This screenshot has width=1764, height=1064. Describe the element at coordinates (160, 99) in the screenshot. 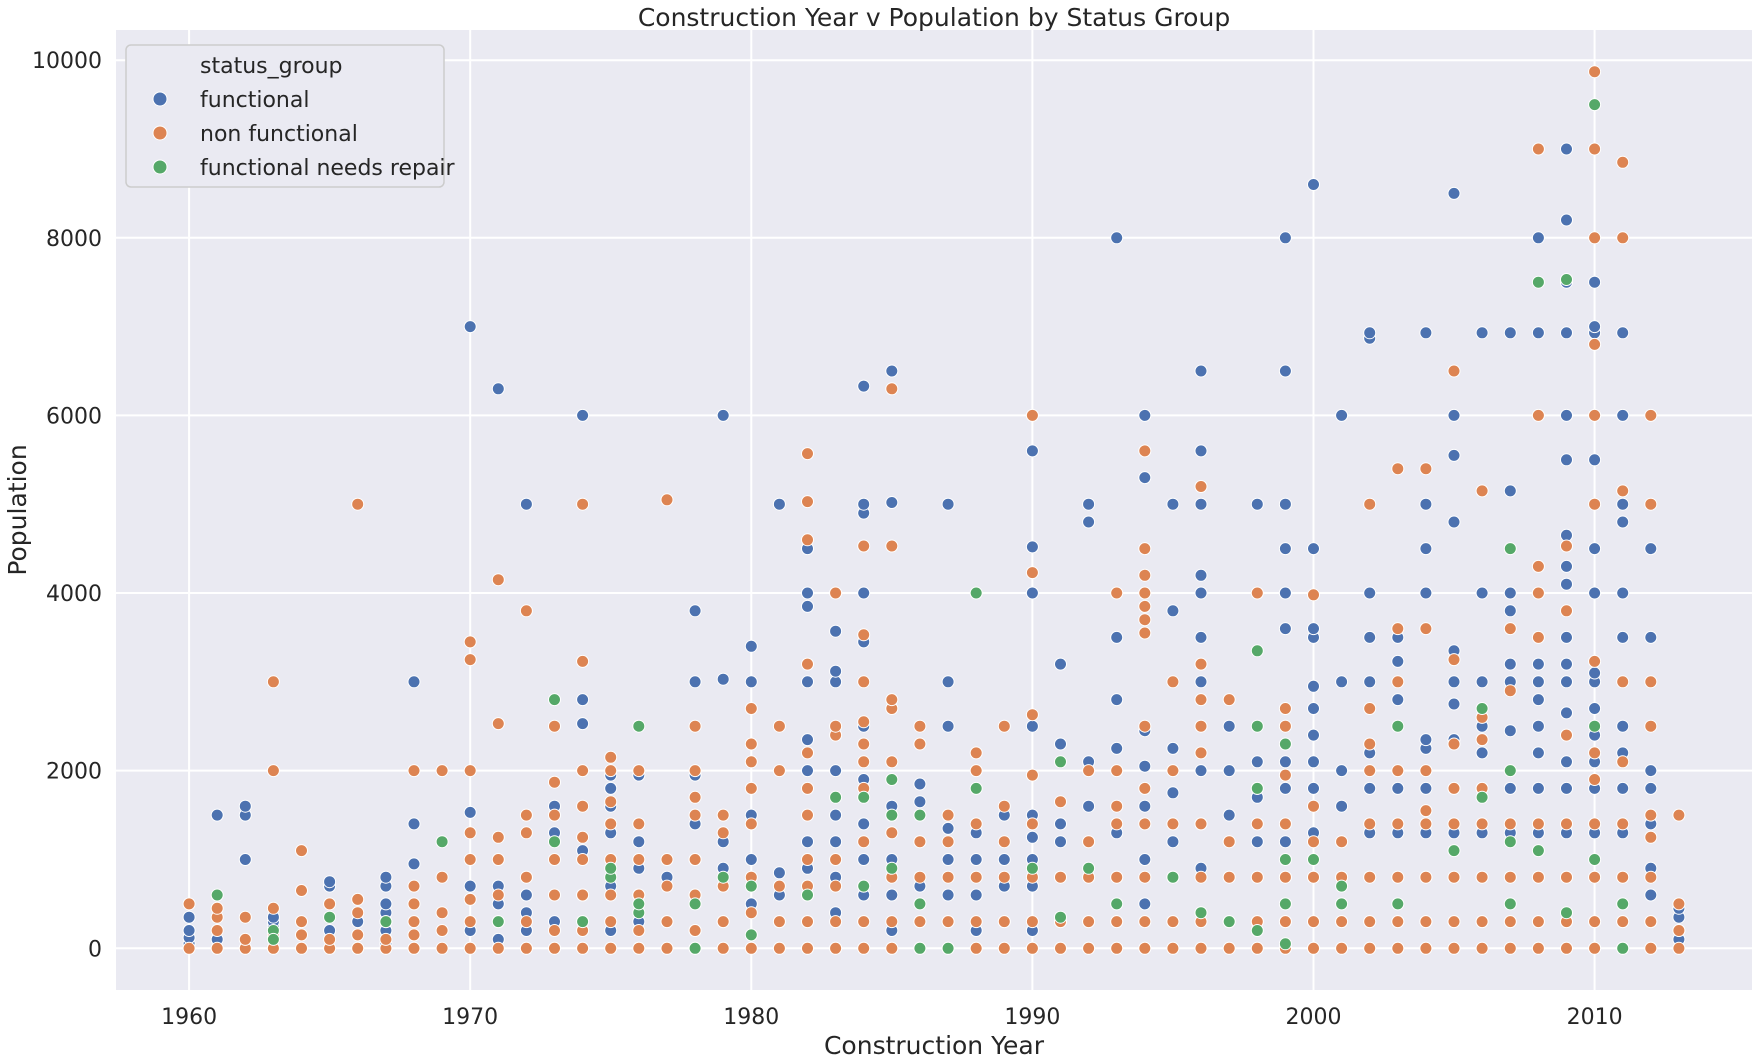

I see `legend-marker` at that location.